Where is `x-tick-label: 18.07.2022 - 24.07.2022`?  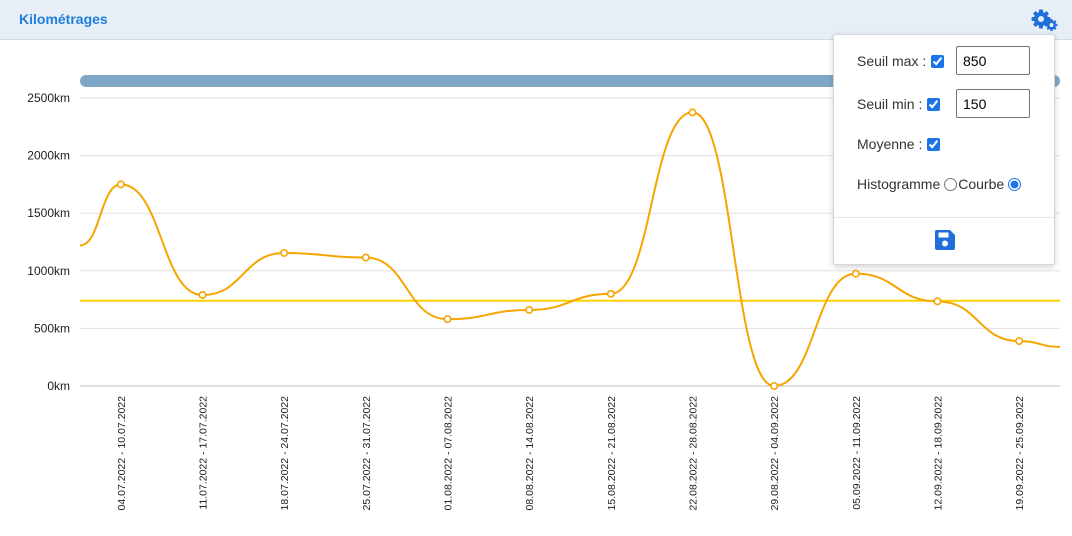
x-tick-label: 18.07.2022 - 24.07.2022 is located at coordinates (285, 453).